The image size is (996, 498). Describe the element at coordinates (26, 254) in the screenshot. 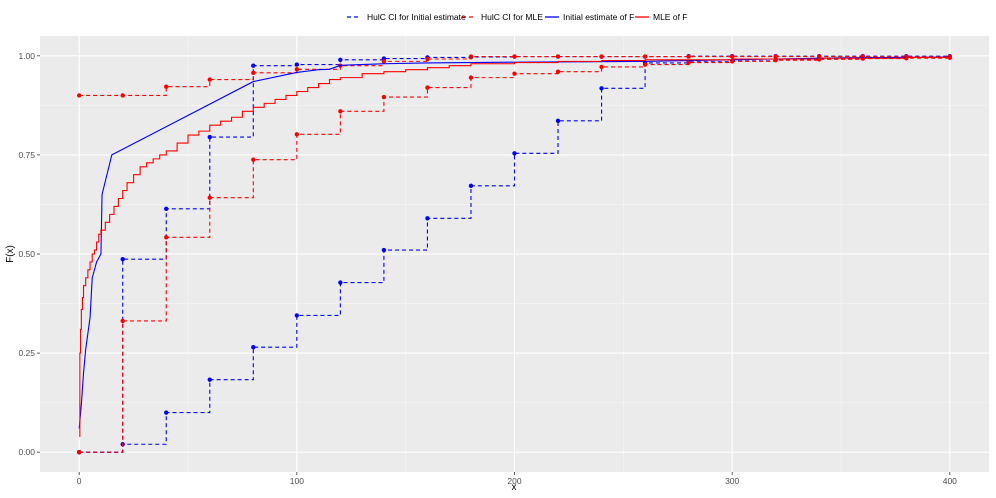

I see `y-tick-label: 0.50` at that location.